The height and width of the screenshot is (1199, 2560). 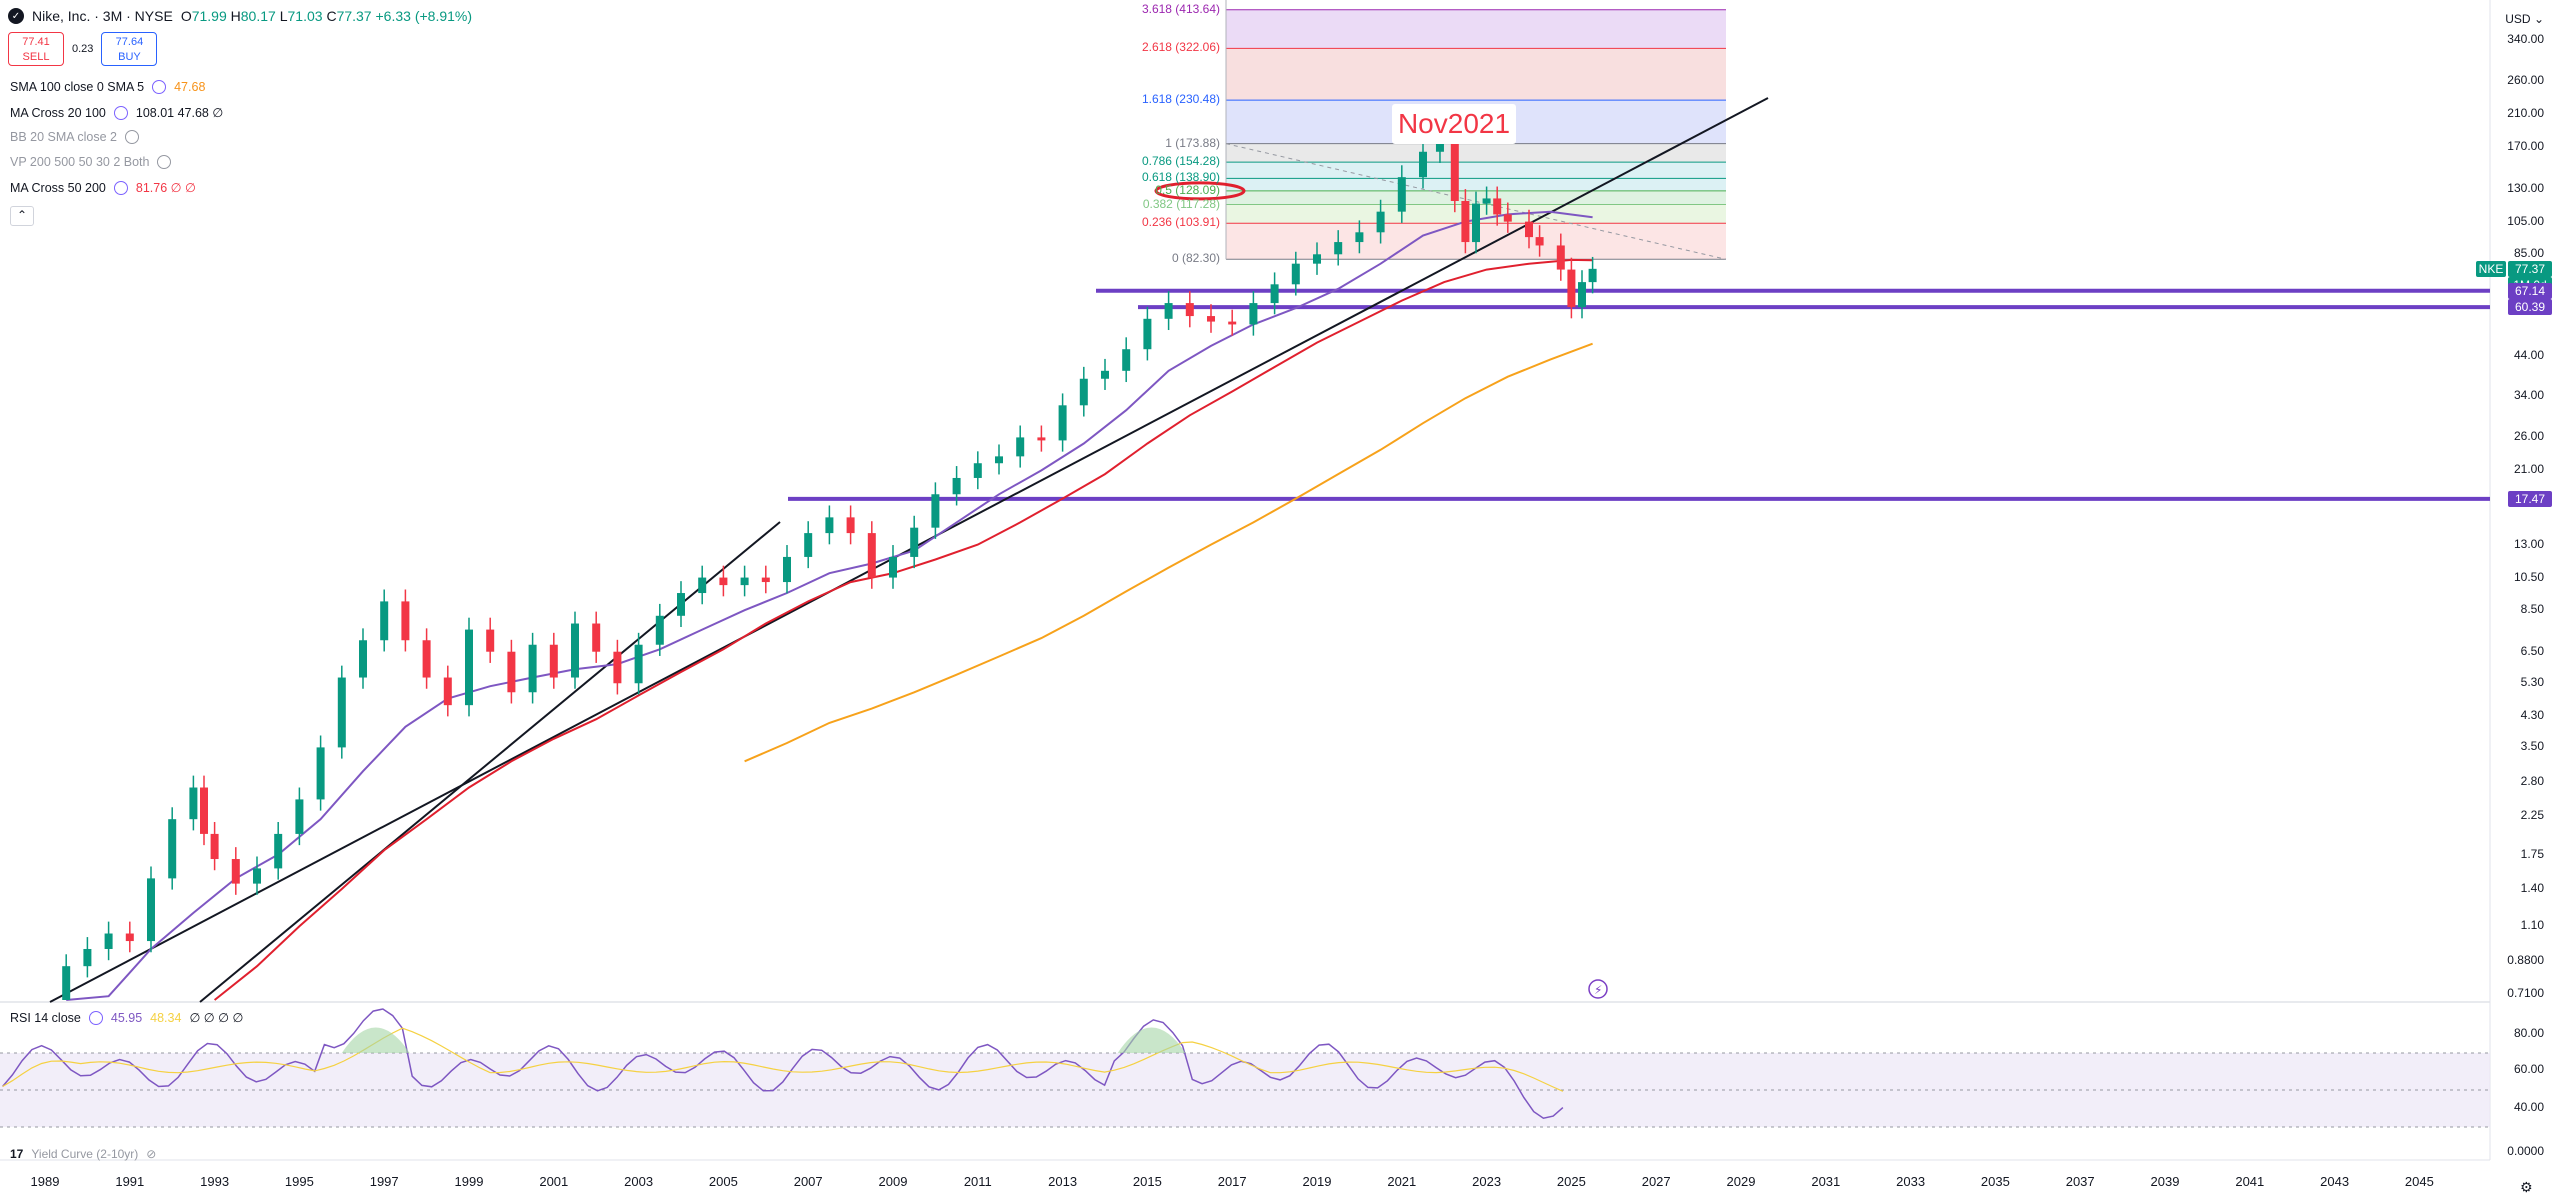 What do you see at coordinates (129, 49) in the screenshot?
I see `buy-button: 77.64 BUY` at bounding box center [129, 49].